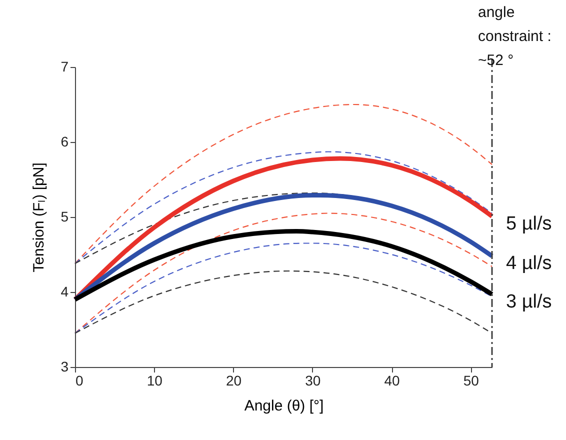 Image resolution: width=566 pixels, height=440 pixels. I want to click on y-tick-label: 6, so click(64, 142).